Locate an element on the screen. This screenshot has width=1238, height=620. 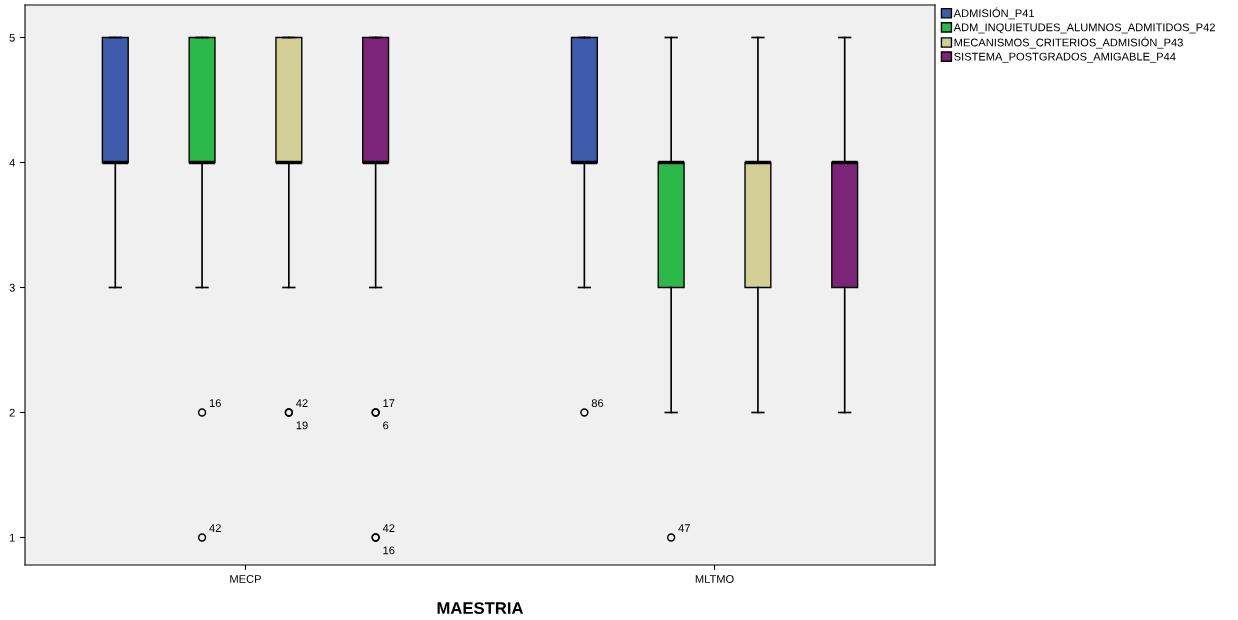
x-axis-title: MAESTRIA is located at coordinates (480, 608).